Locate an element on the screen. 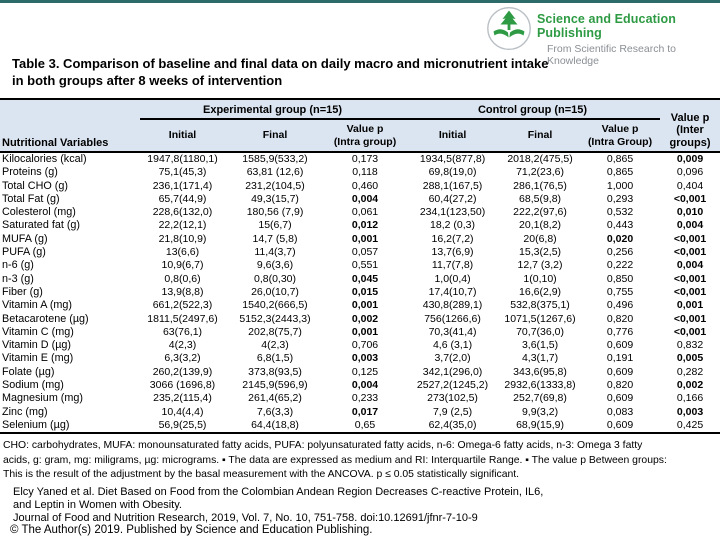 This screenshot has width=720, height=540. row-label: n-3 (g) is located at coordinates (18, 278).